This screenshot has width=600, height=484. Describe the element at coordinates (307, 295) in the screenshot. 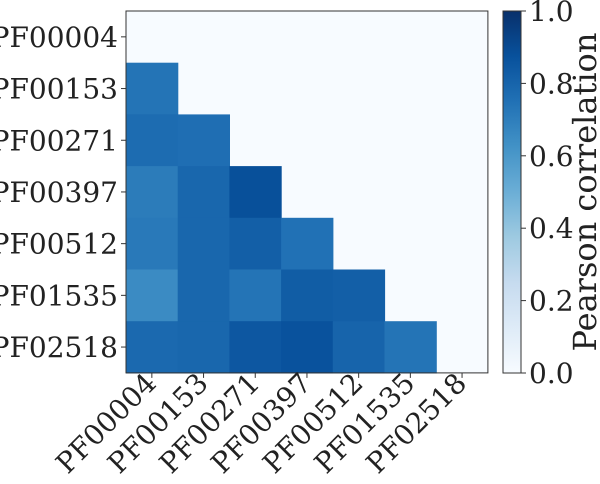

I see `heatmap-cell-PF01535-PF00397` at that location.